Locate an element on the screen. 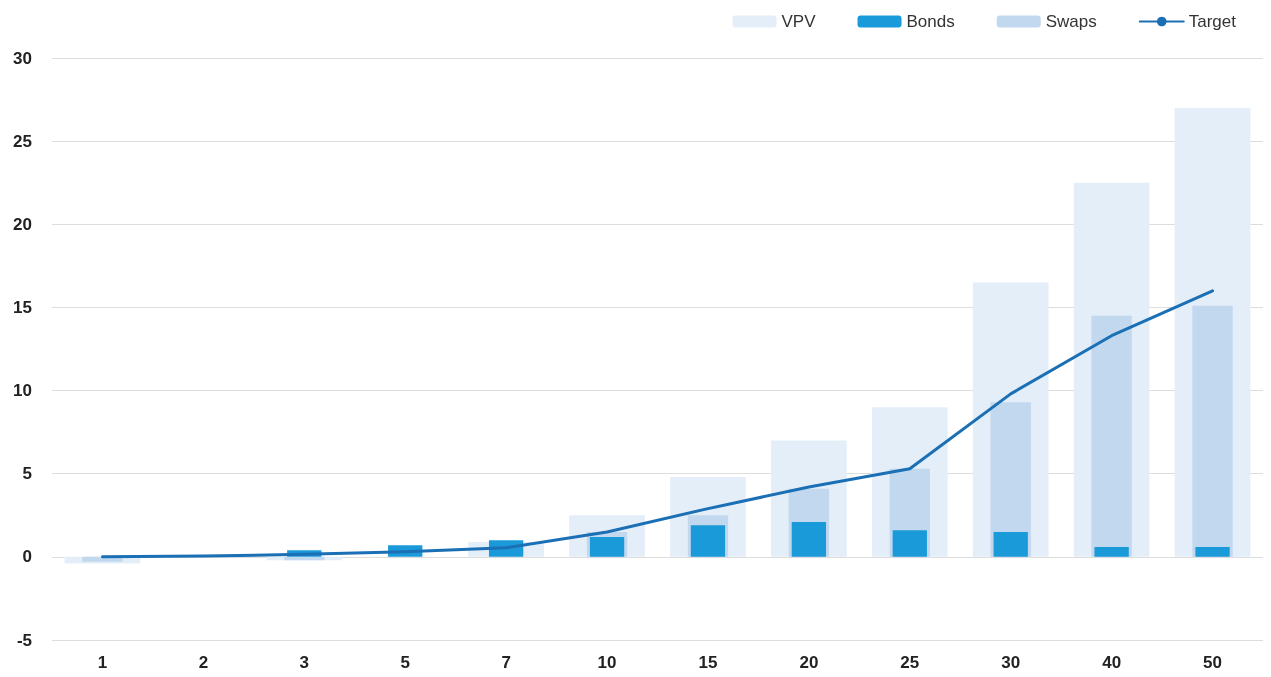 The width and height of the screenshot is (1271, 677). x-tick-label: 15 is located at coordinates (708, 662).